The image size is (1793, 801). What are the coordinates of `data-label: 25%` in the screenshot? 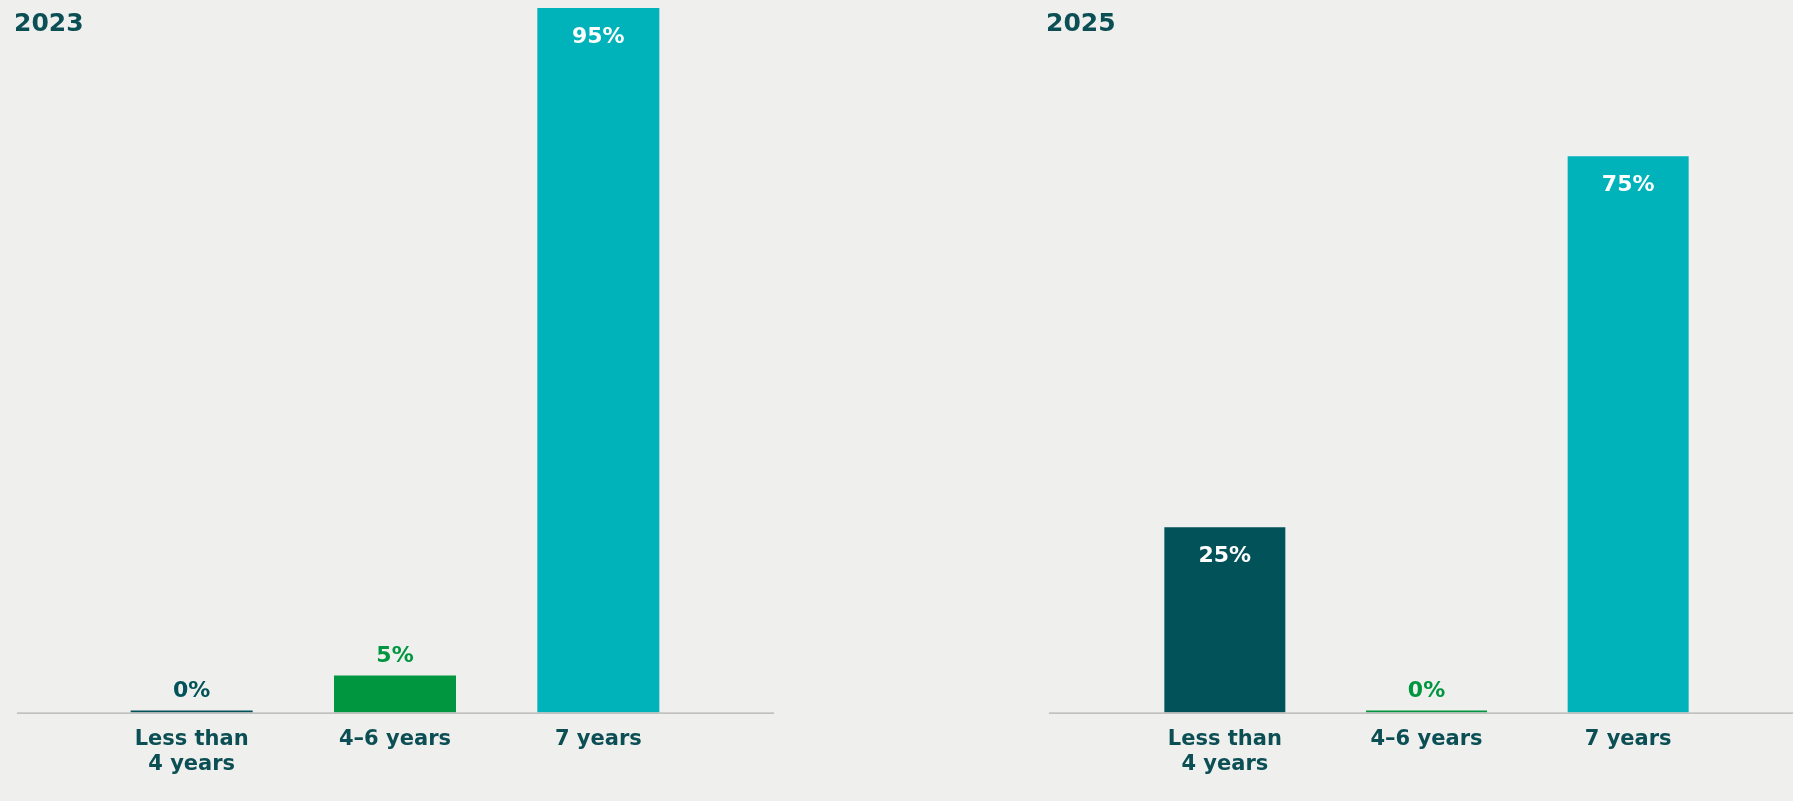 It's located at (1225, 554).